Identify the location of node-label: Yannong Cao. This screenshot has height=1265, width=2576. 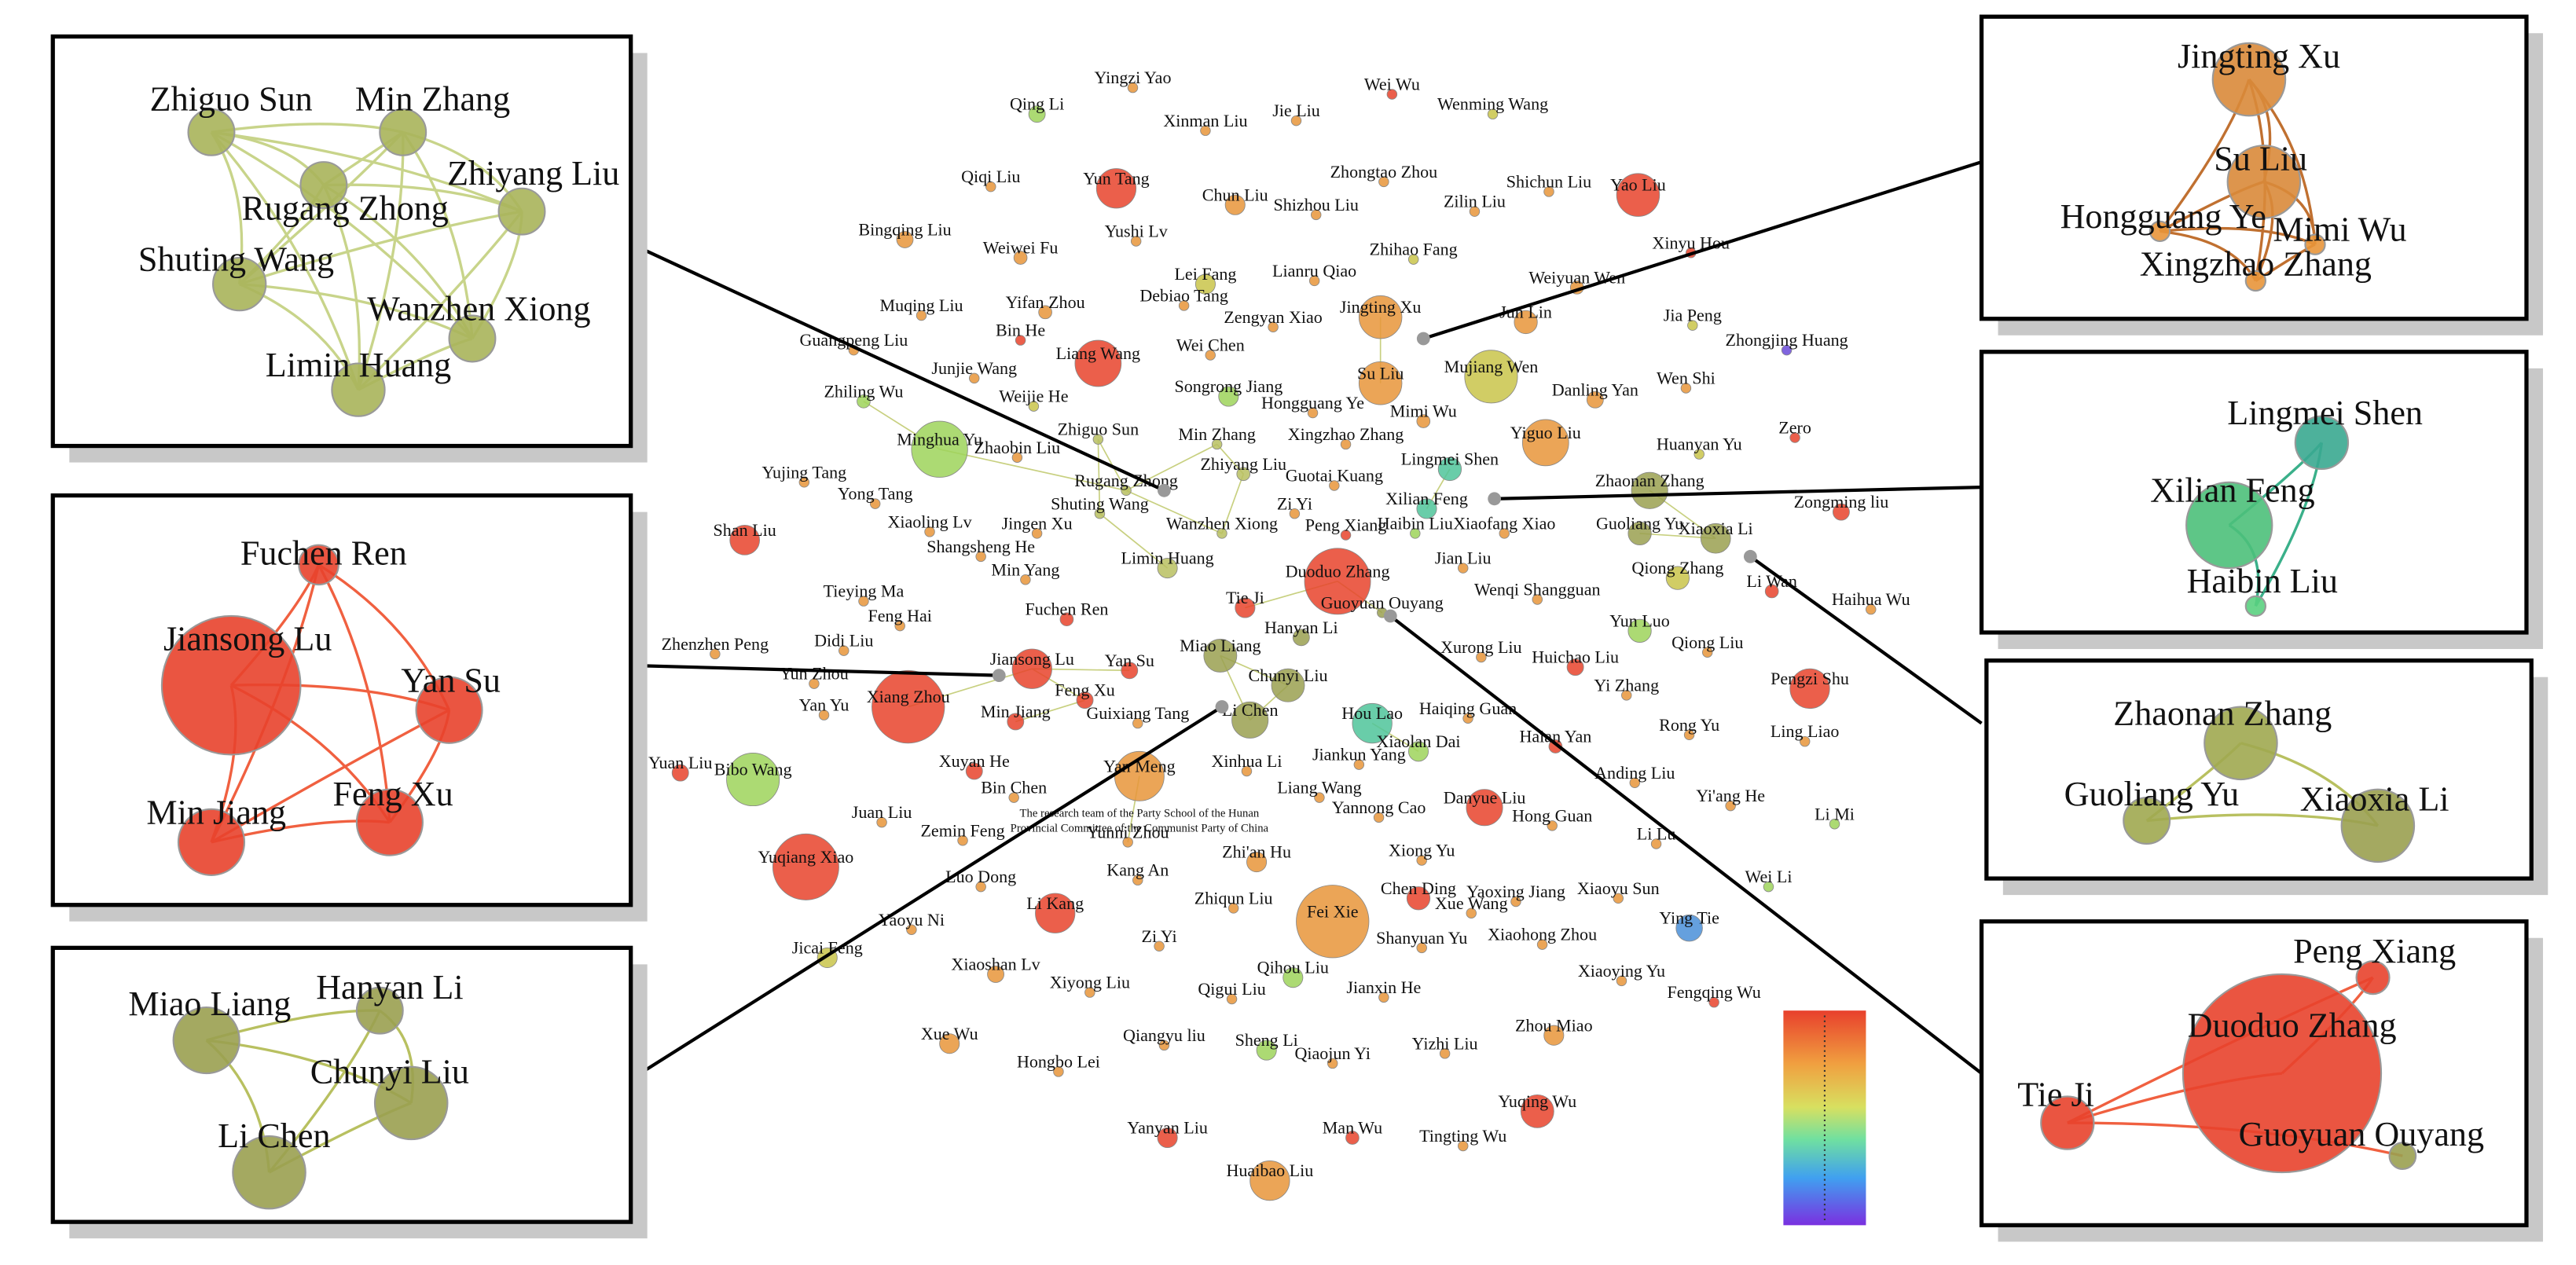
(1379, 807).